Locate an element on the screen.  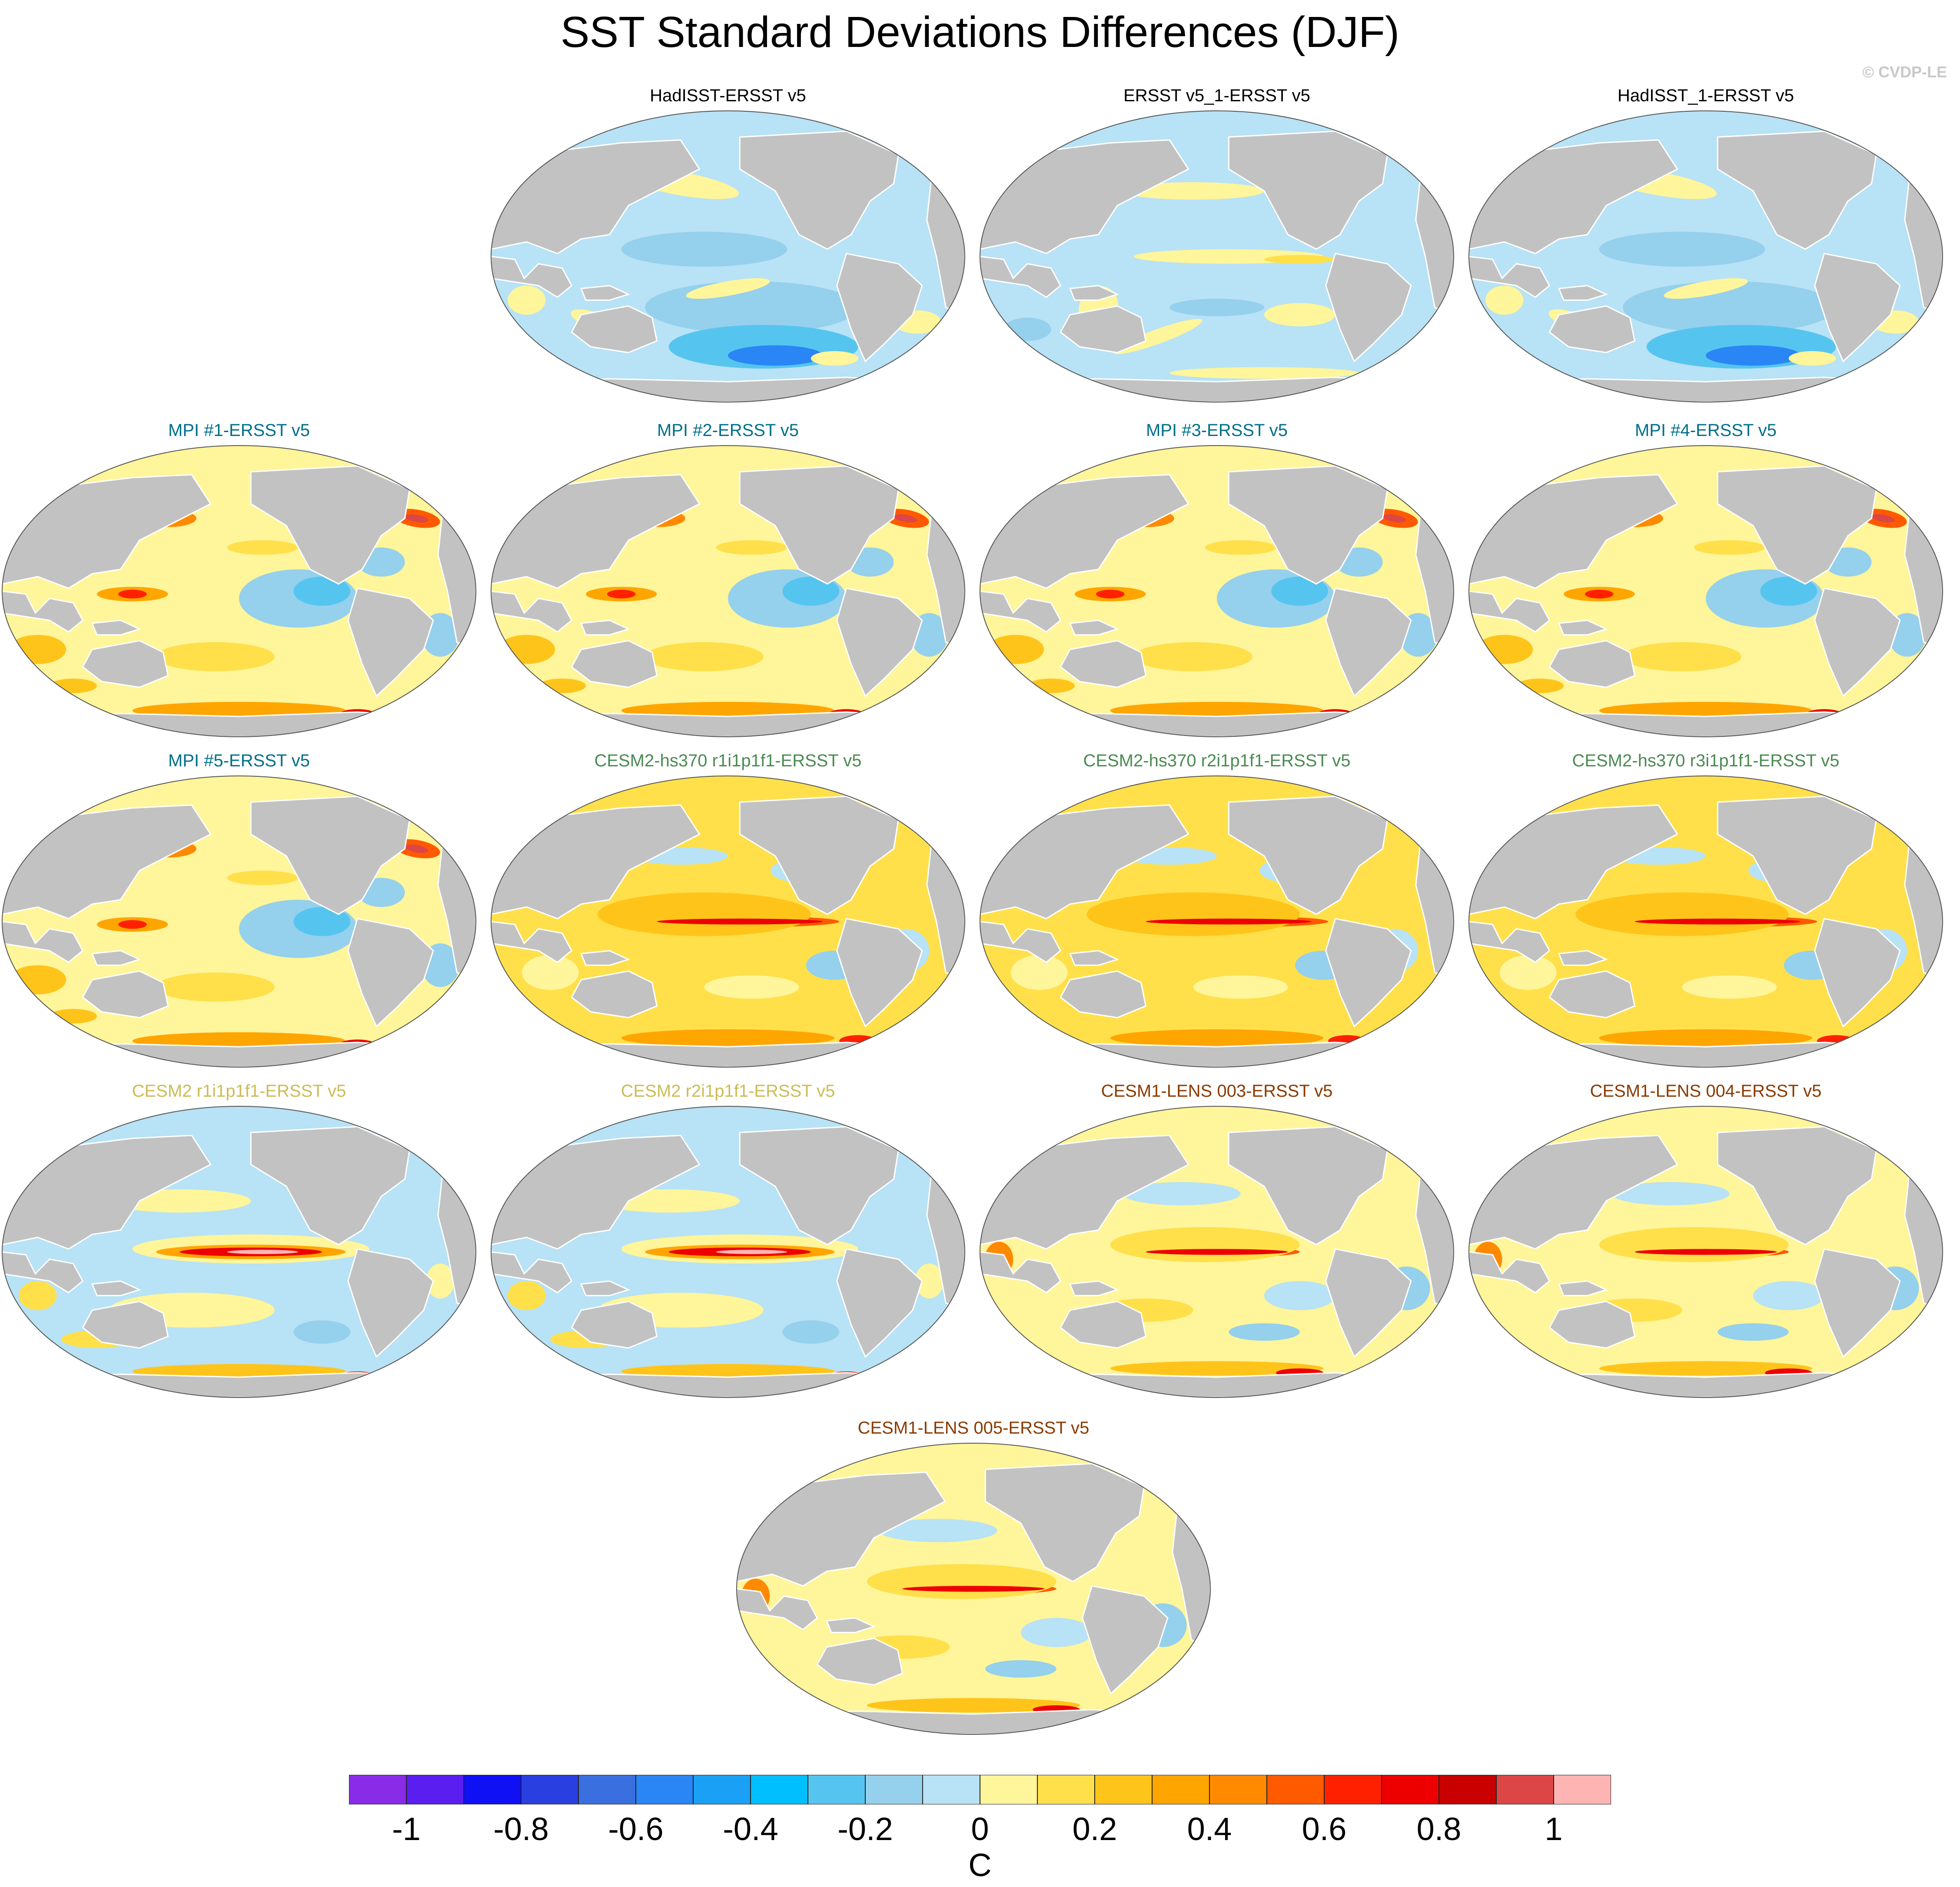
panel-title: CESM1-LENS 004-ERSST v5 is located at coordinates (1706, 1091).